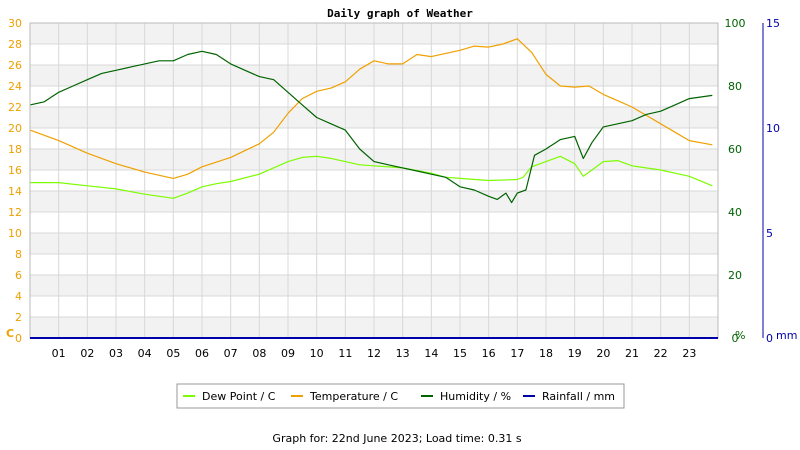  Describe the element at coordinates (18, 317) in the screenshot. I see `left-tick-label: 2` at that location.